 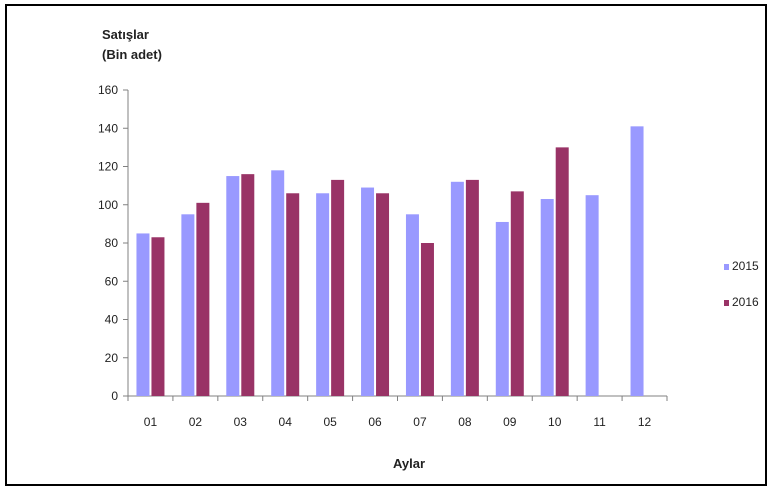 What do you see at coordinates (132, 54) in the screenshot?
I see `y-axis-label-line2: (Bin adet)` at bounding box center [132, 54].